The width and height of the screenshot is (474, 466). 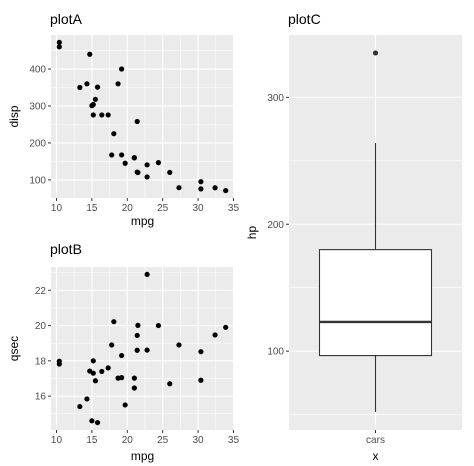 What do you see at coordinates (142, 116) in the screenshot?
I see `plotA-panel` at bounding box center [142, 116].